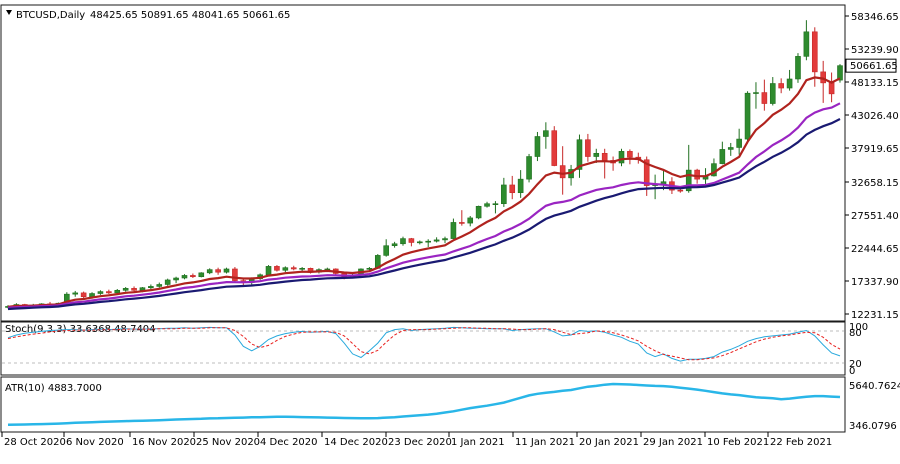  I want to click on atr-tick-low: 346.0796, so click(873, 426).